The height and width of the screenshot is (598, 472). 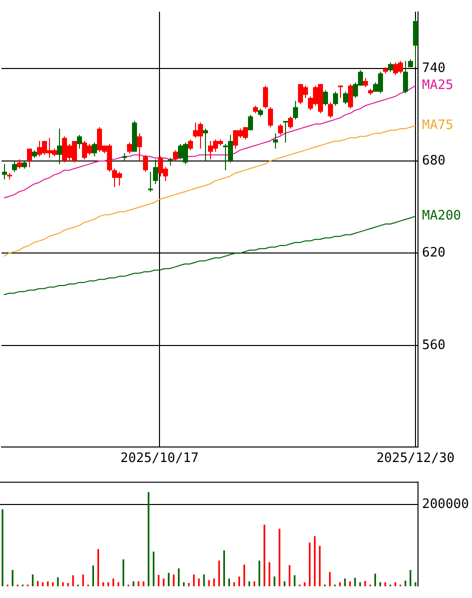 What do you see at coordinates (442, 216) in the screenshot?
I see `series-label: MA200` at bounding box center [442, 216].